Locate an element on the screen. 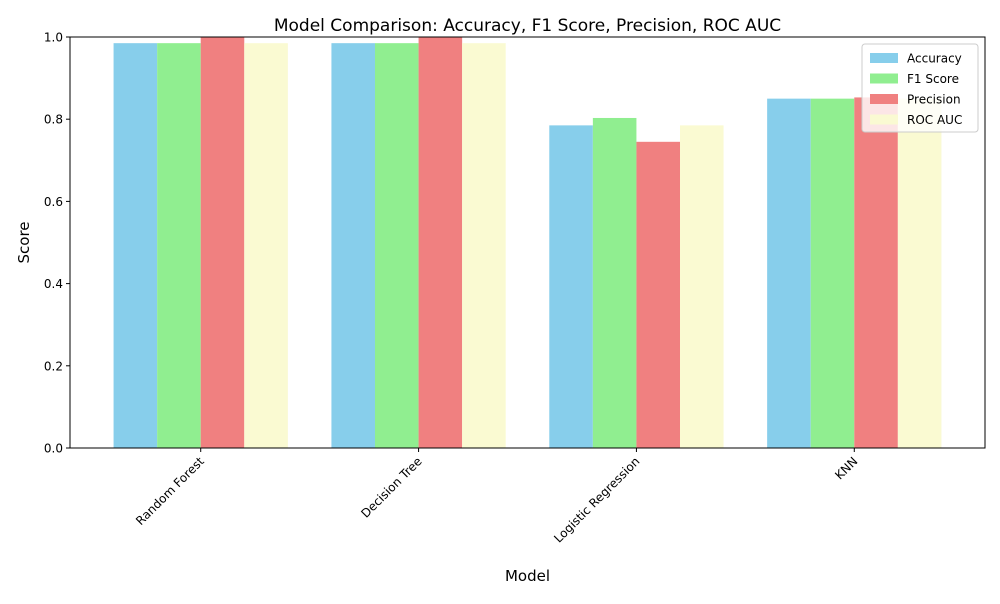 This screenshot has height=604, width=1000. x-tick-label: Decision Tree is located at coordinates (391, 487).